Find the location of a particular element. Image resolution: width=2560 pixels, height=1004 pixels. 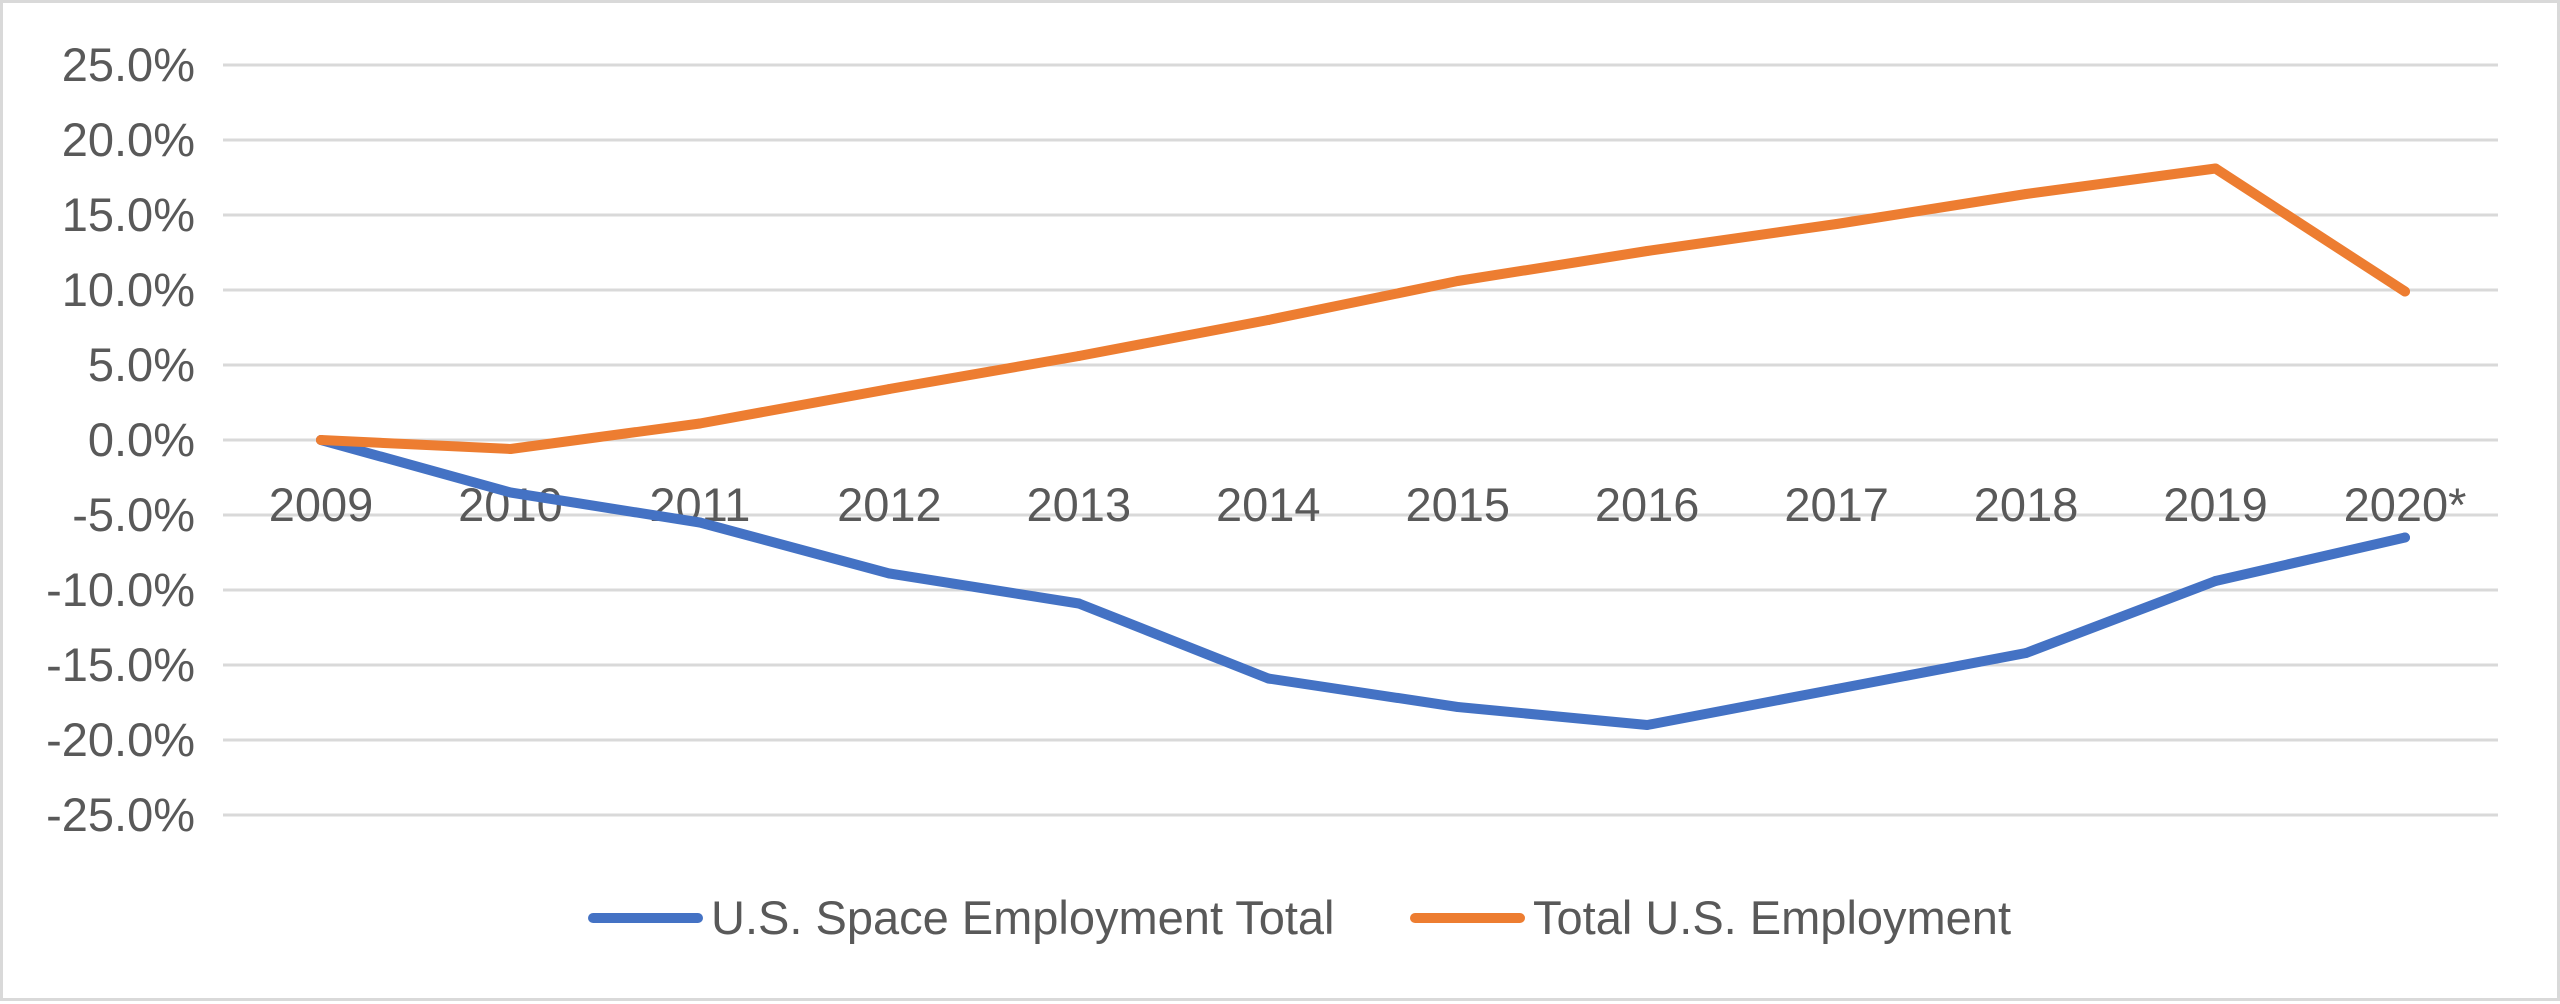

x-tick-label: 2009 is located at coordinates (321, 504).